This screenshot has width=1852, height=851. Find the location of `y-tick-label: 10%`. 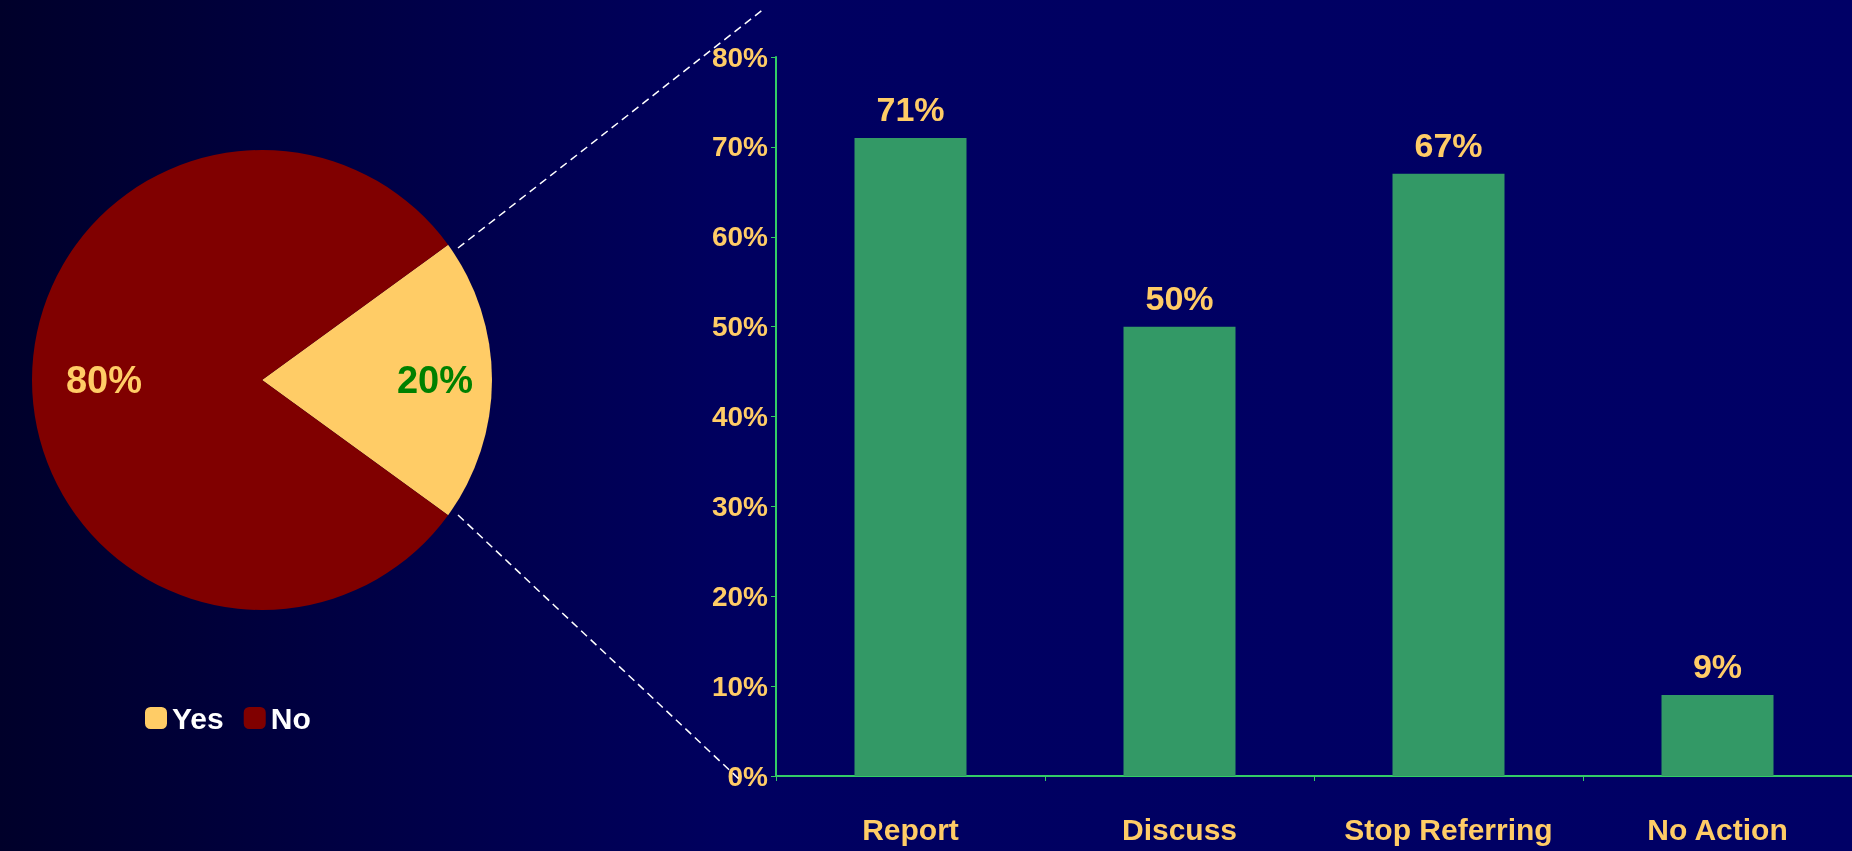

y-tick-label: 10% is located at coordinates (740, 686).